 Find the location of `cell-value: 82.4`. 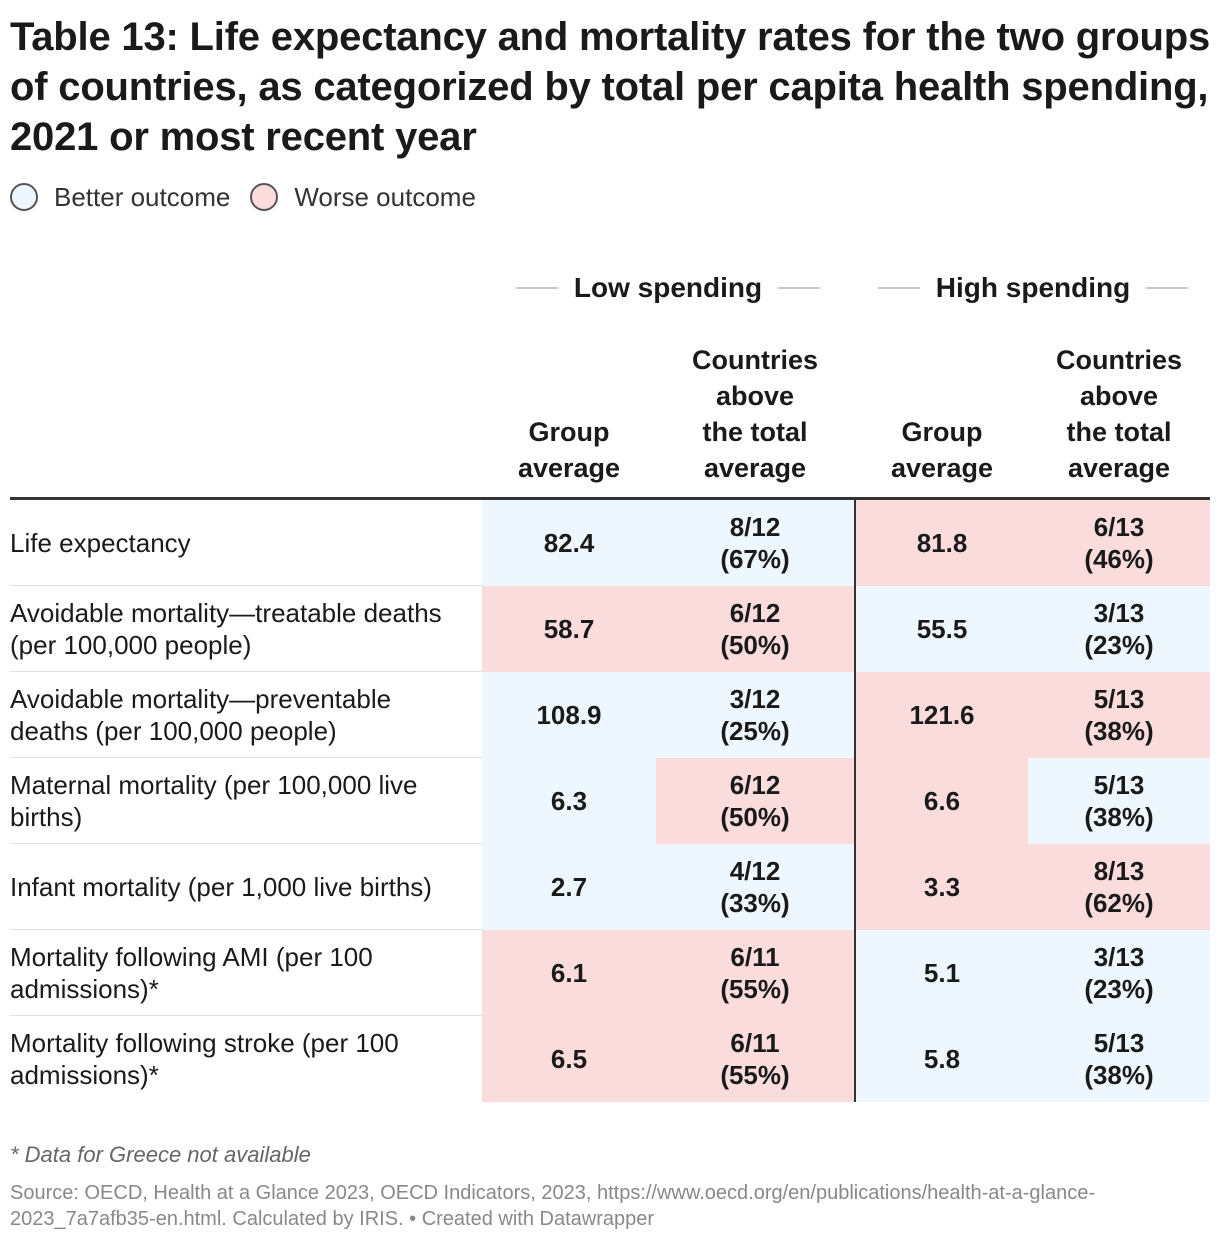

cell-value: 82.4 is located at coordinates (569, 543).